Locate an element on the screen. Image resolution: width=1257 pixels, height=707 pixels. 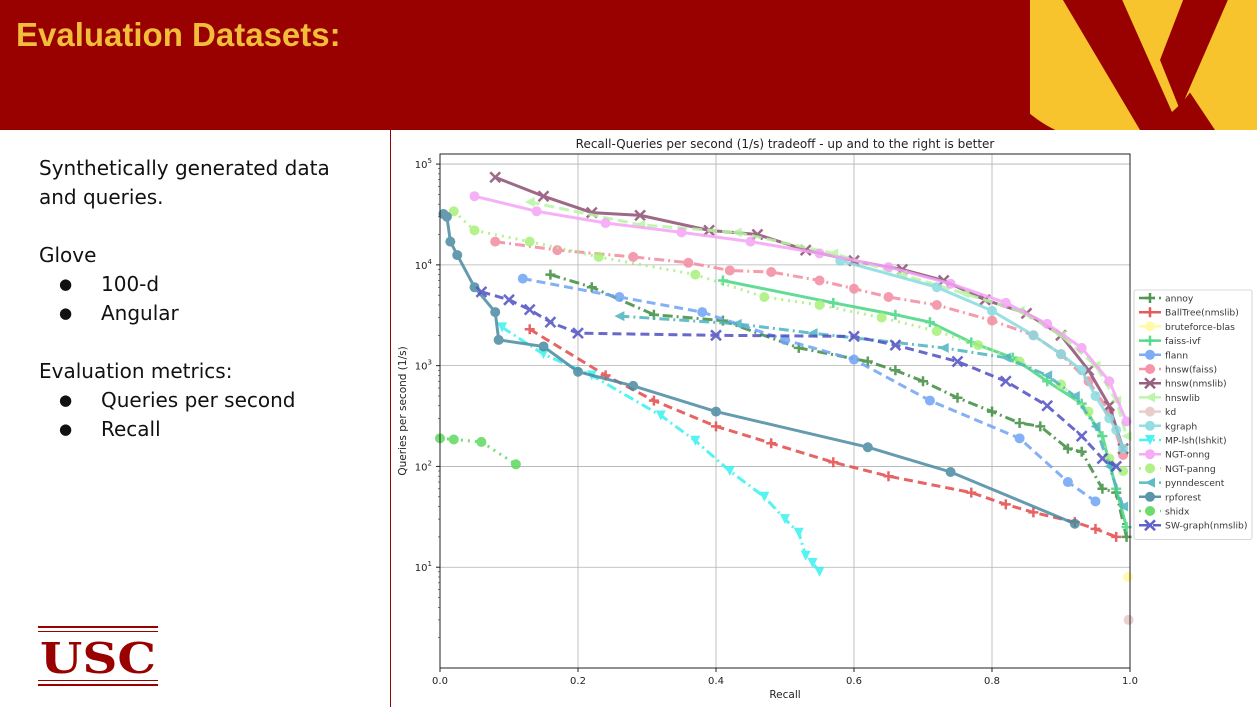
legend-label: kgraph is located at coordinates (1181, 426).